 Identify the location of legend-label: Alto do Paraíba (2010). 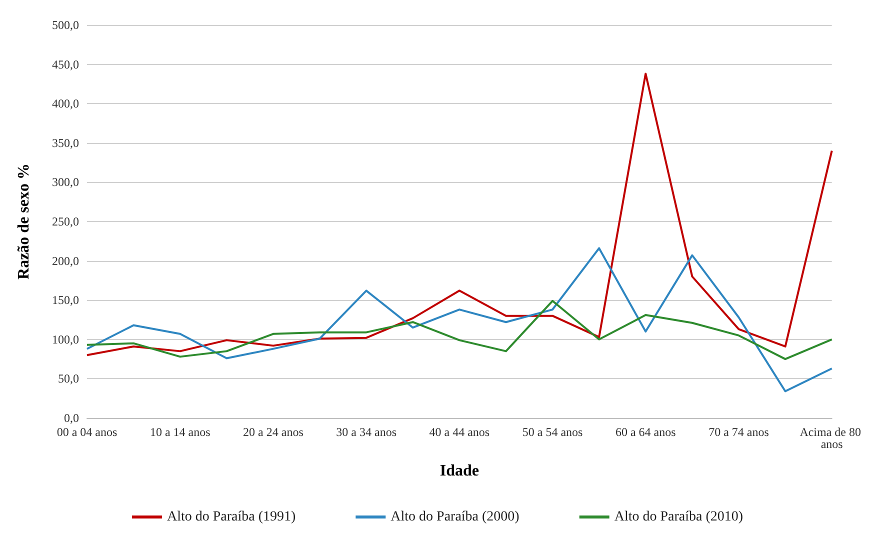
(679, 517).